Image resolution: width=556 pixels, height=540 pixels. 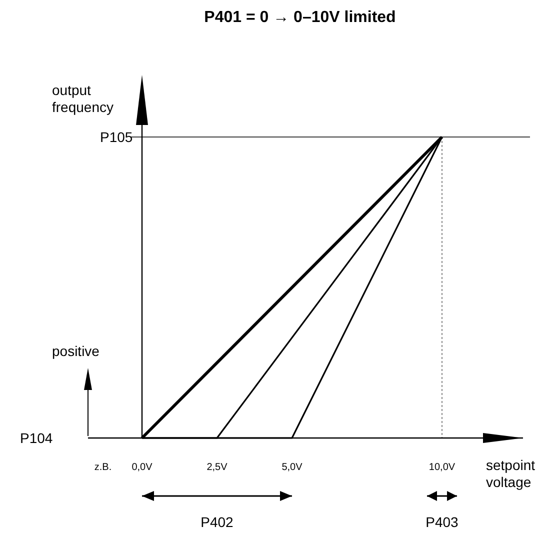 I want to click on x-tick-label: 10,0V, so click(x=442, y=467).